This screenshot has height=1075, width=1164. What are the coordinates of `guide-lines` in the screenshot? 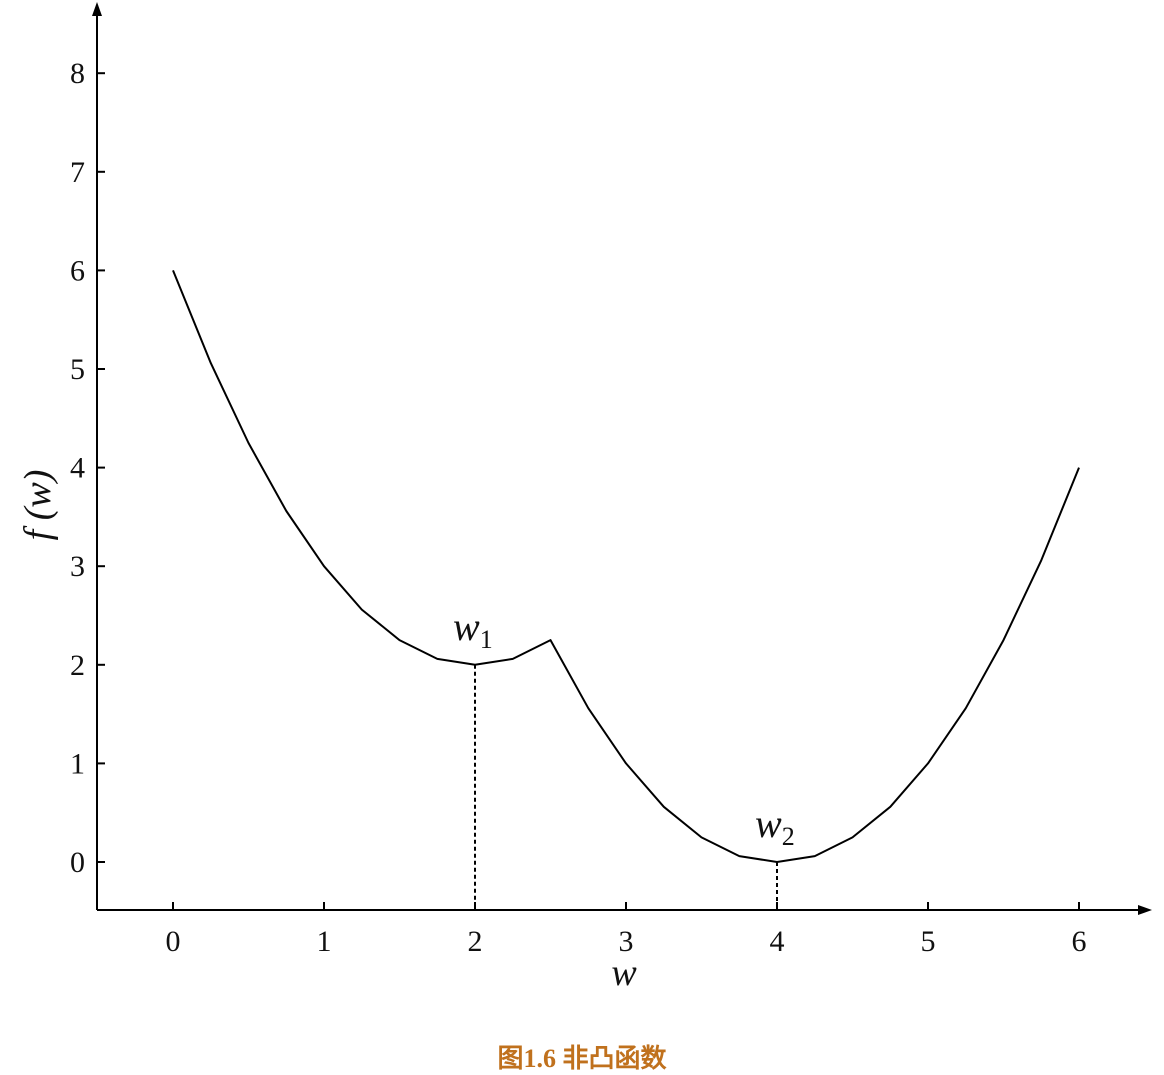 It's located at (626, 787).